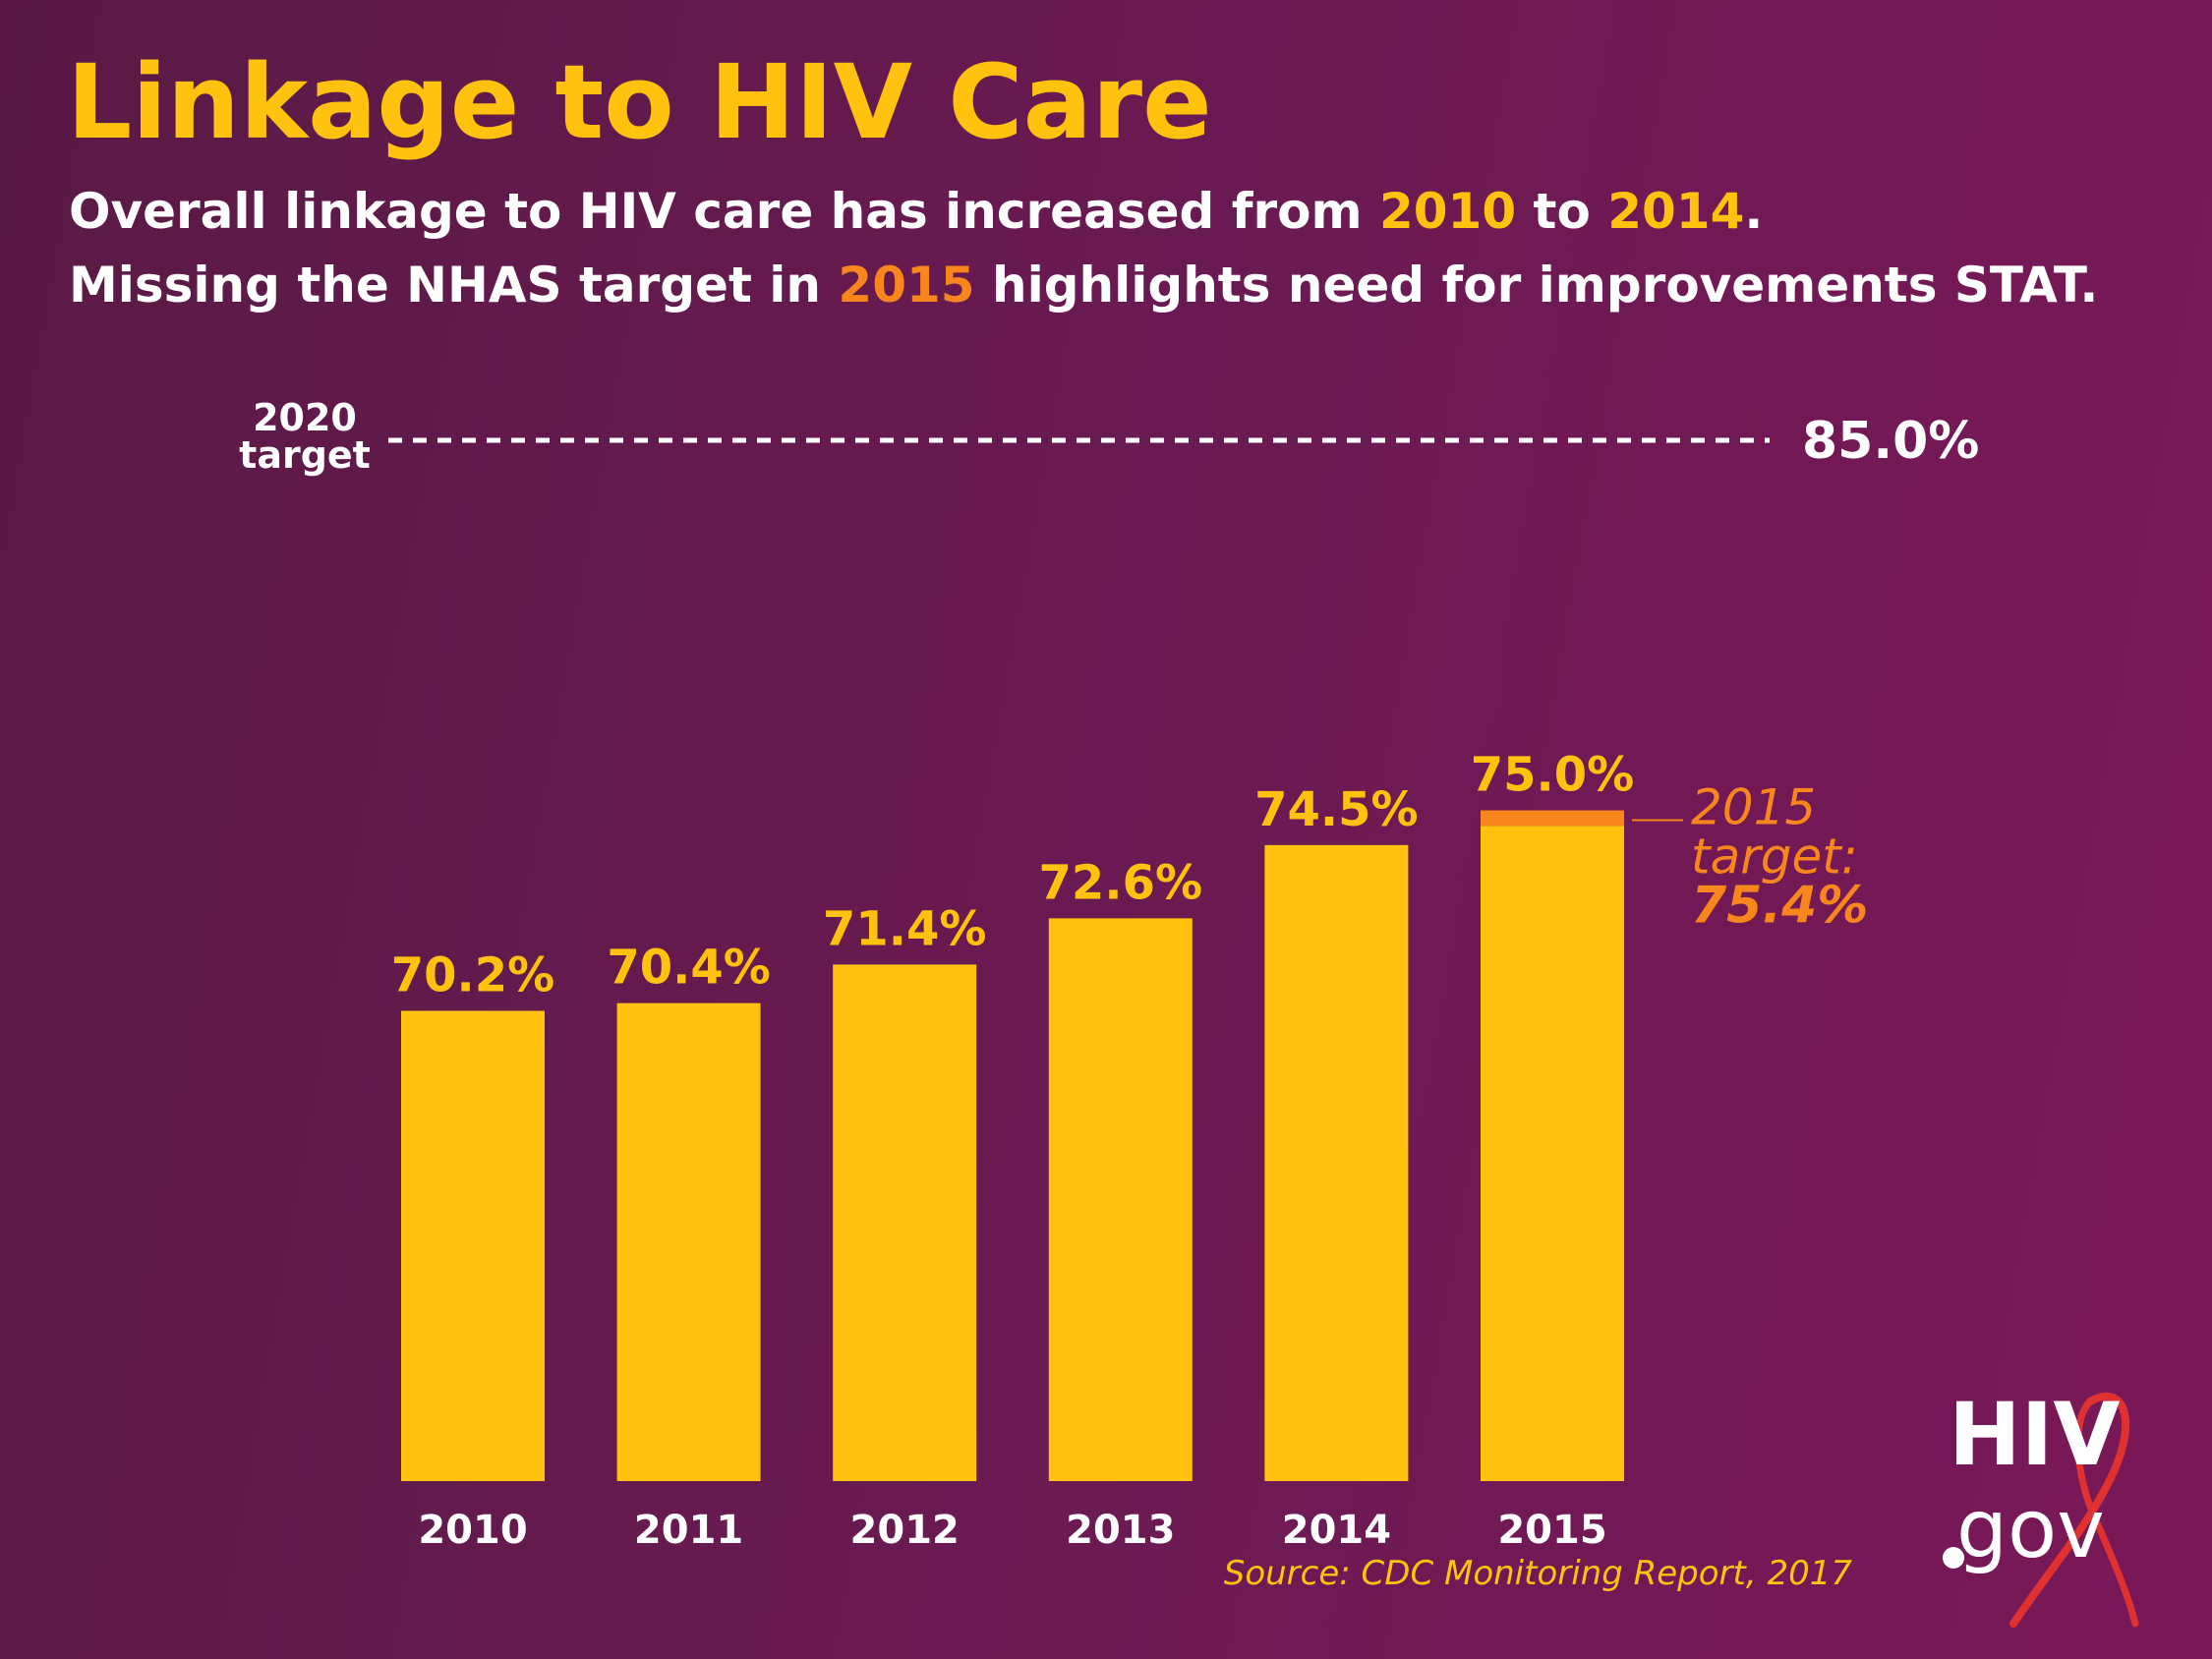  Describe the element at coordinates (1774, 857) in the screenshot. I see `target-label-text: target:` at that location.